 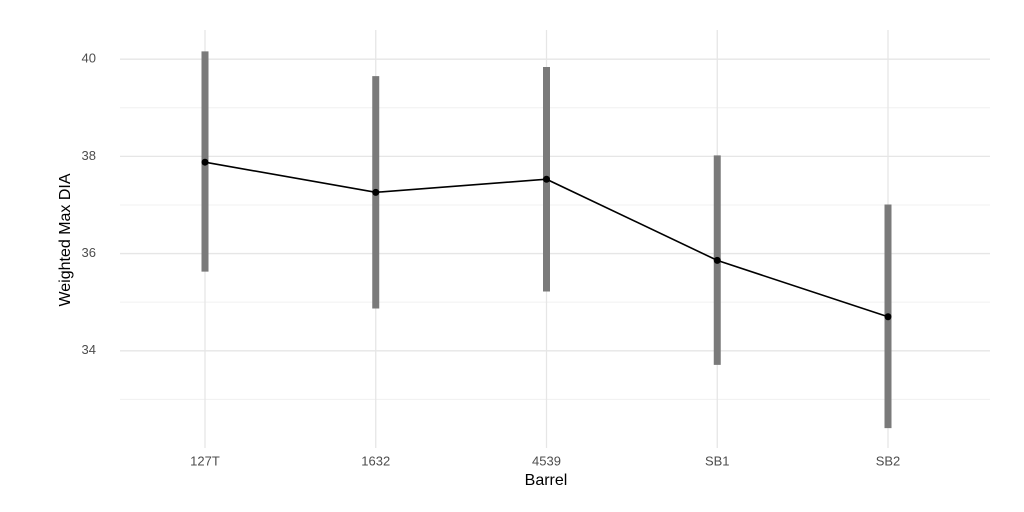 What do you see at coordinates (888, 460) in the screenshot?
I see `x-tick-label: SB2` at bounding box center [888, 460].